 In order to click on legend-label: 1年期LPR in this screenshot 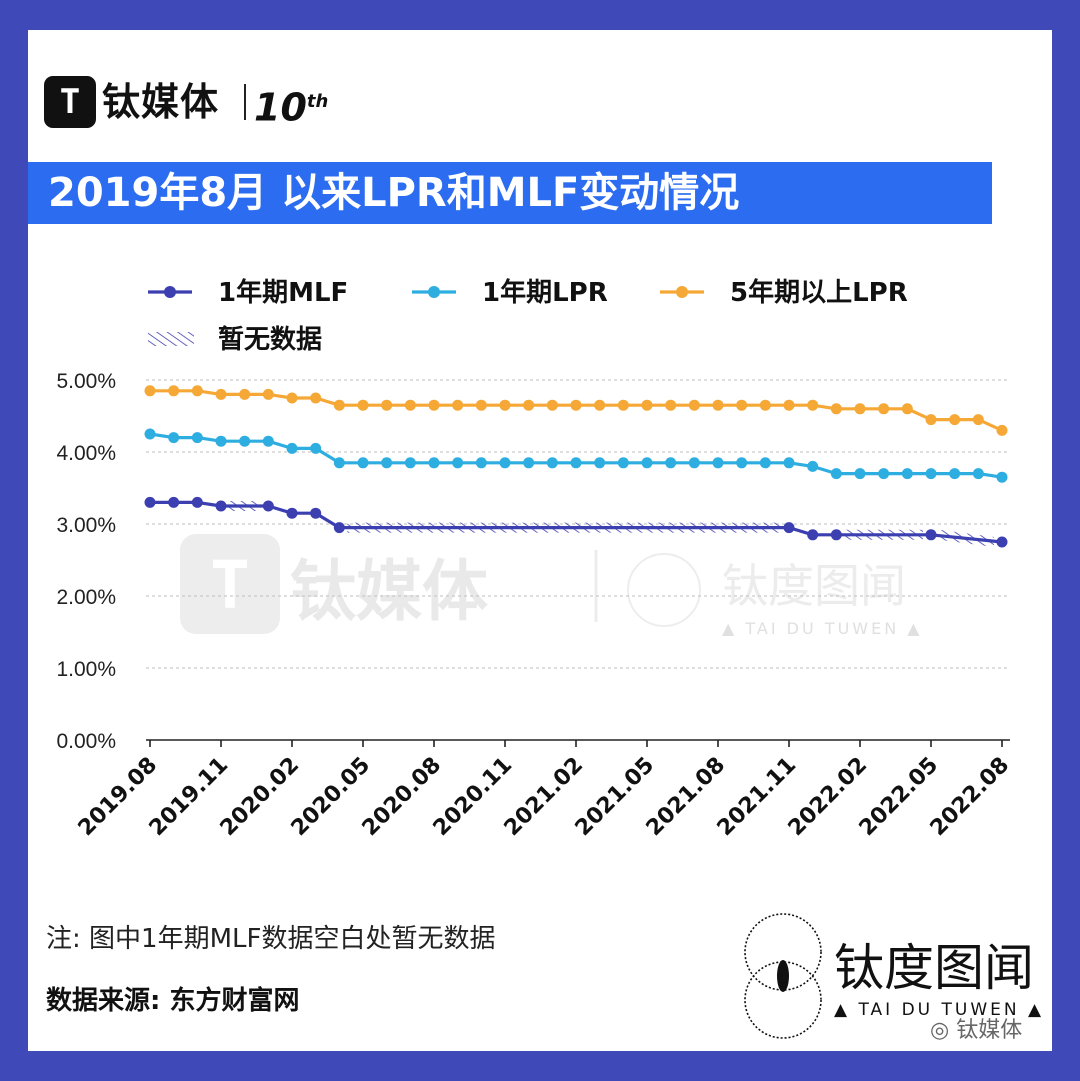, I will do `click(545, 292)`.